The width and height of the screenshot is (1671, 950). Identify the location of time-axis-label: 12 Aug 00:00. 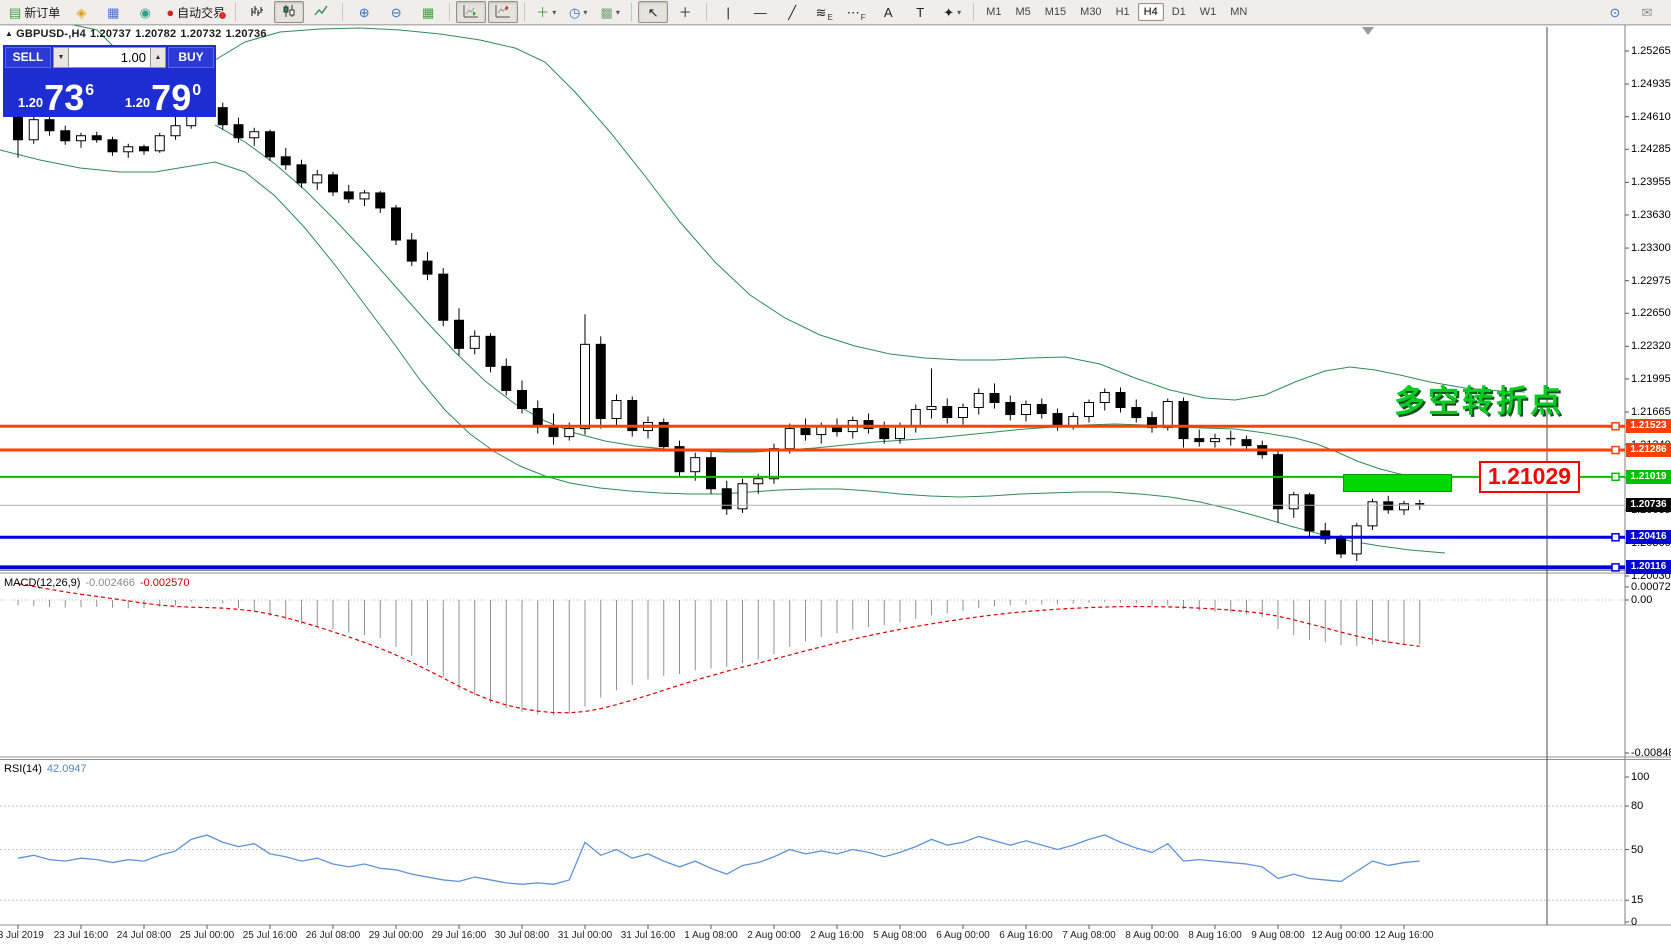
(1341, 935).